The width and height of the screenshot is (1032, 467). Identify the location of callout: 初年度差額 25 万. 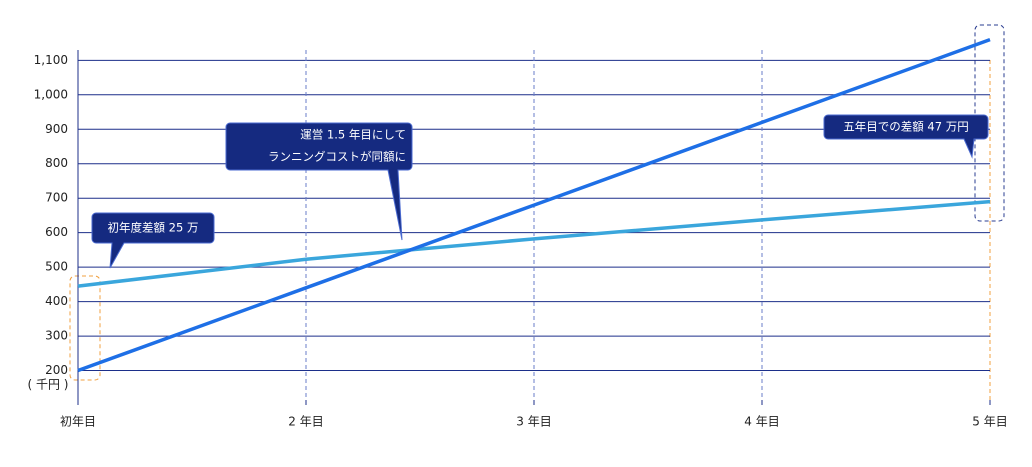
(153, 240).